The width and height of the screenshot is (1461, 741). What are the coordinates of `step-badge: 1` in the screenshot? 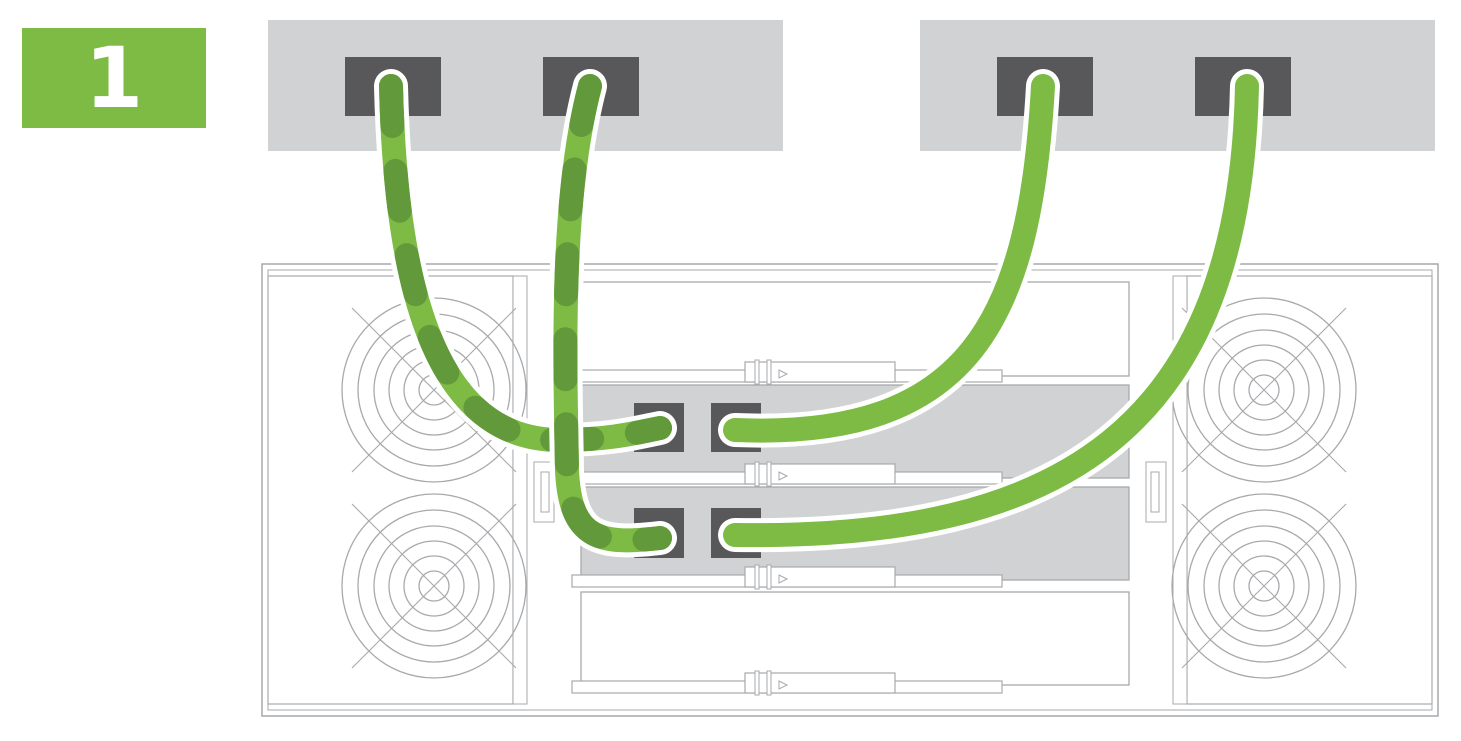 It's located at (114, 78).